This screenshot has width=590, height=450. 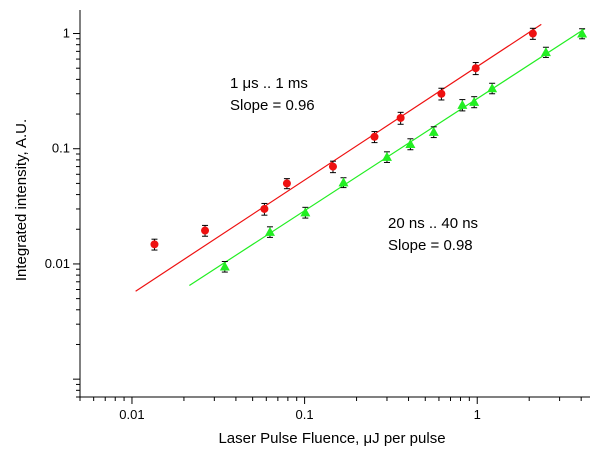 What do you see at coordinates (269, 83) in the screenshot?
I see `annotation-red-line1: 1 μs .. 1 ms` at bounding box center [269, 83].